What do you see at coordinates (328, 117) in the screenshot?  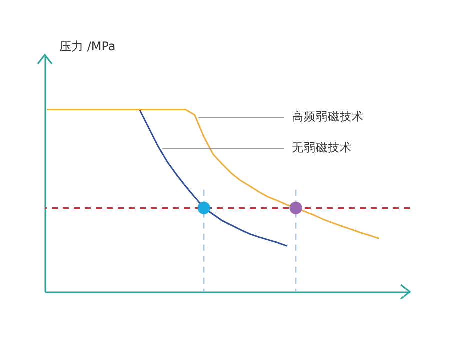 I see `annotation: 高频弱磁技术` at bounding box center [328, 117].